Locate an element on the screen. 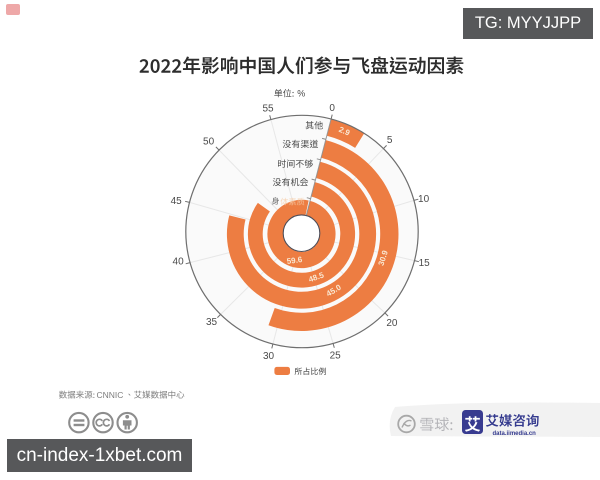 This screenshot has width=600, height=480. svg-text: 30 is located at coordinates (269, 356).